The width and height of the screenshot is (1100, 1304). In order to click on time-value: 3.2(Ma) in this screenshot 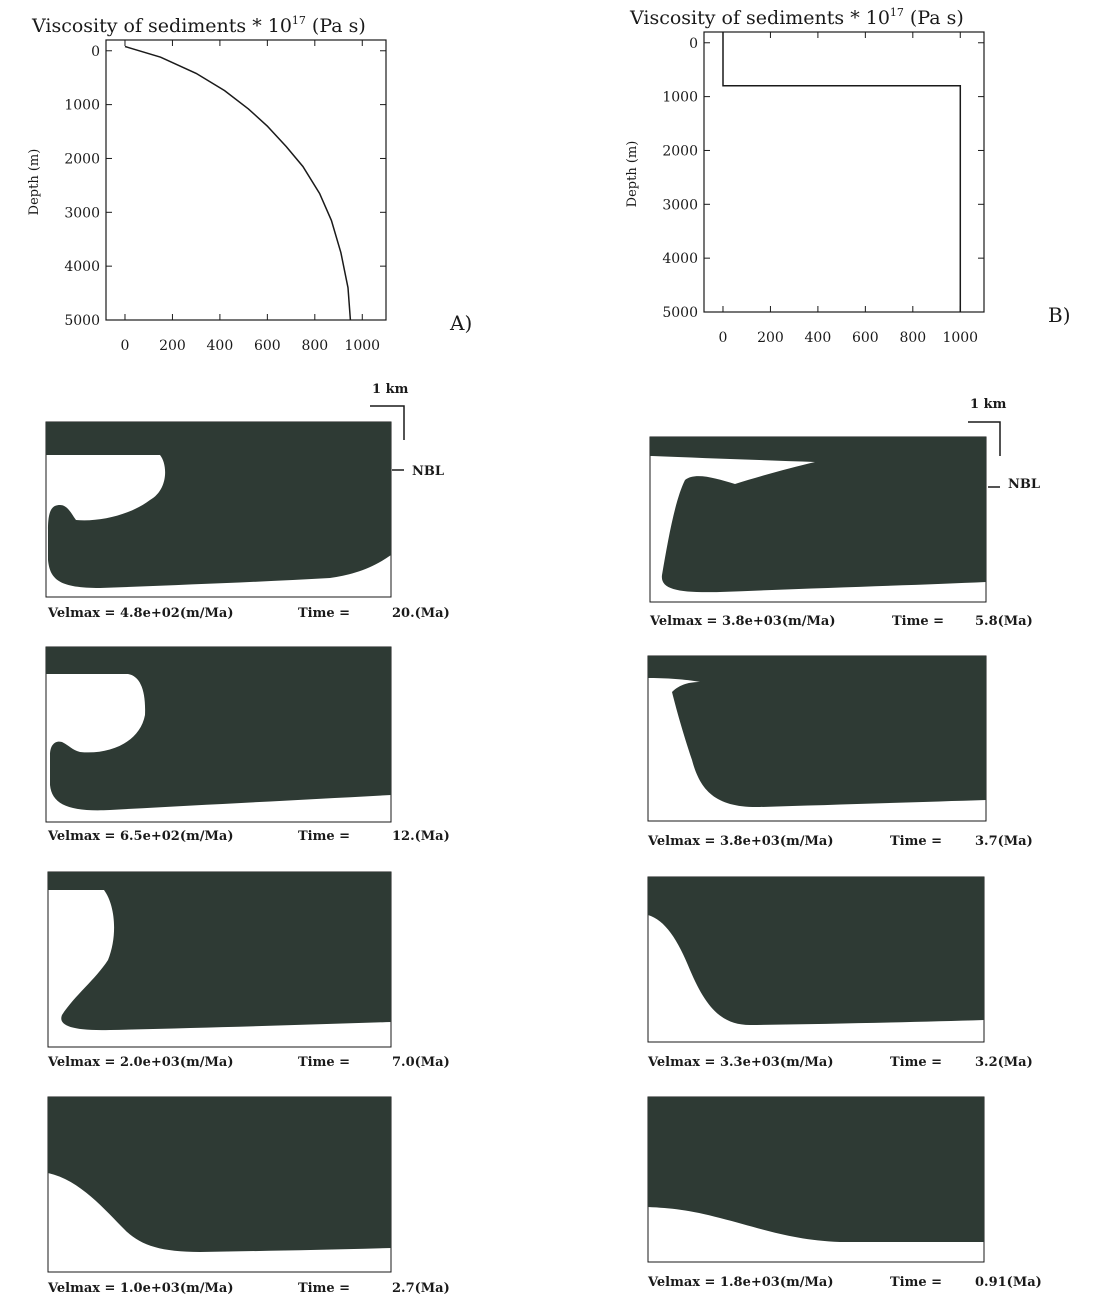, I will do `click(1004, 1062)`.